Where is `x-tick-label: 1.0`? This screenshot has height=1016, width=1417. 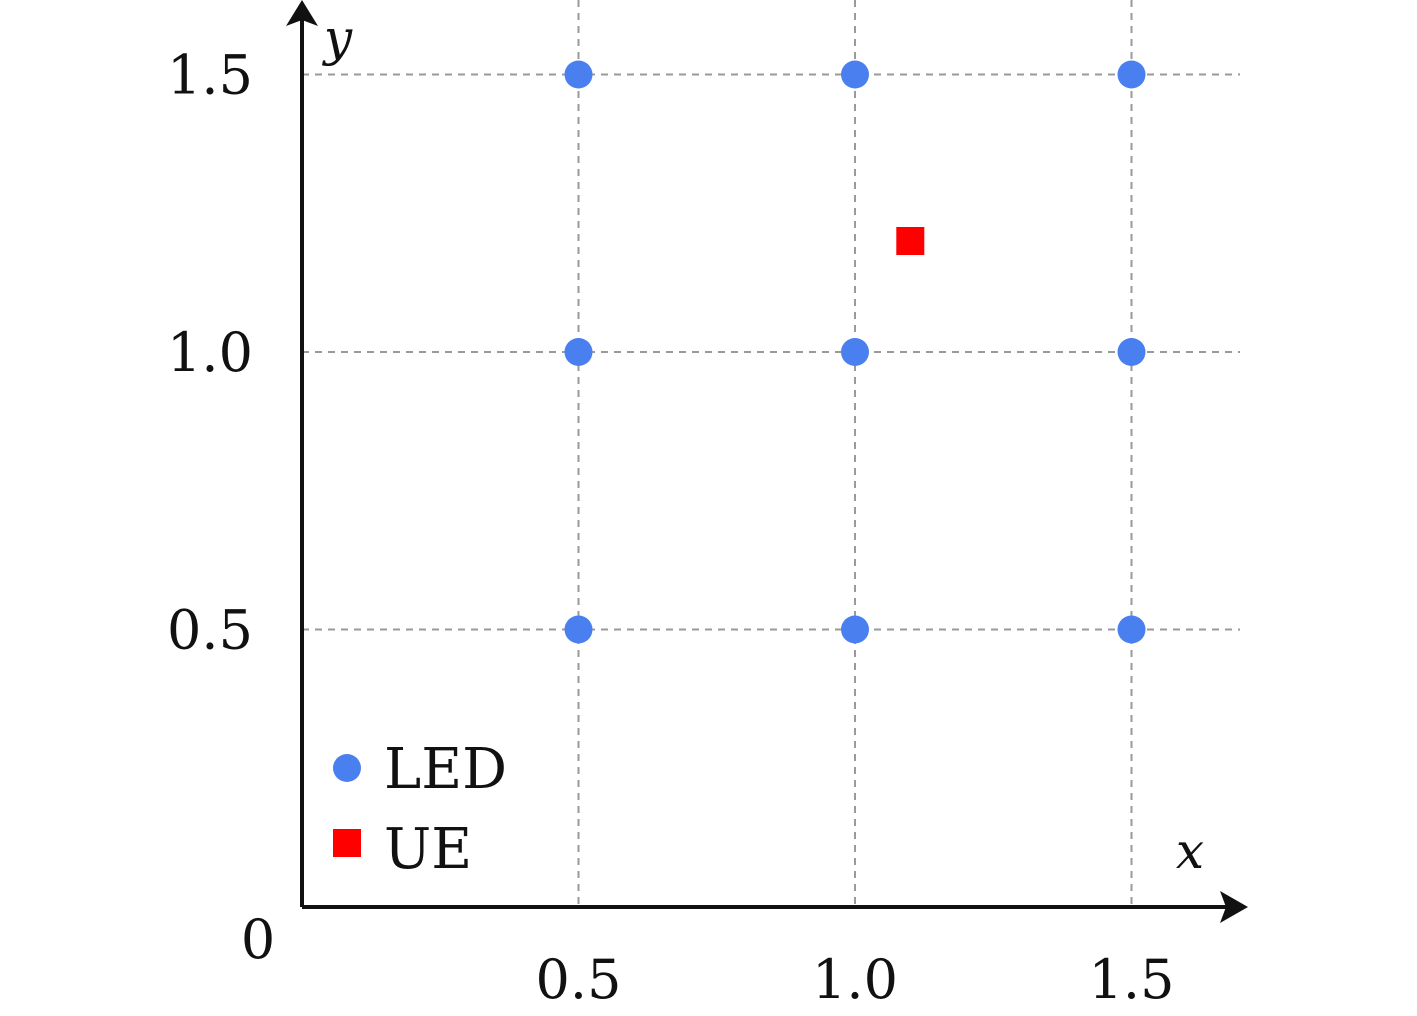
x-tick-label: 1.0 is located at coordinates (855, 979).